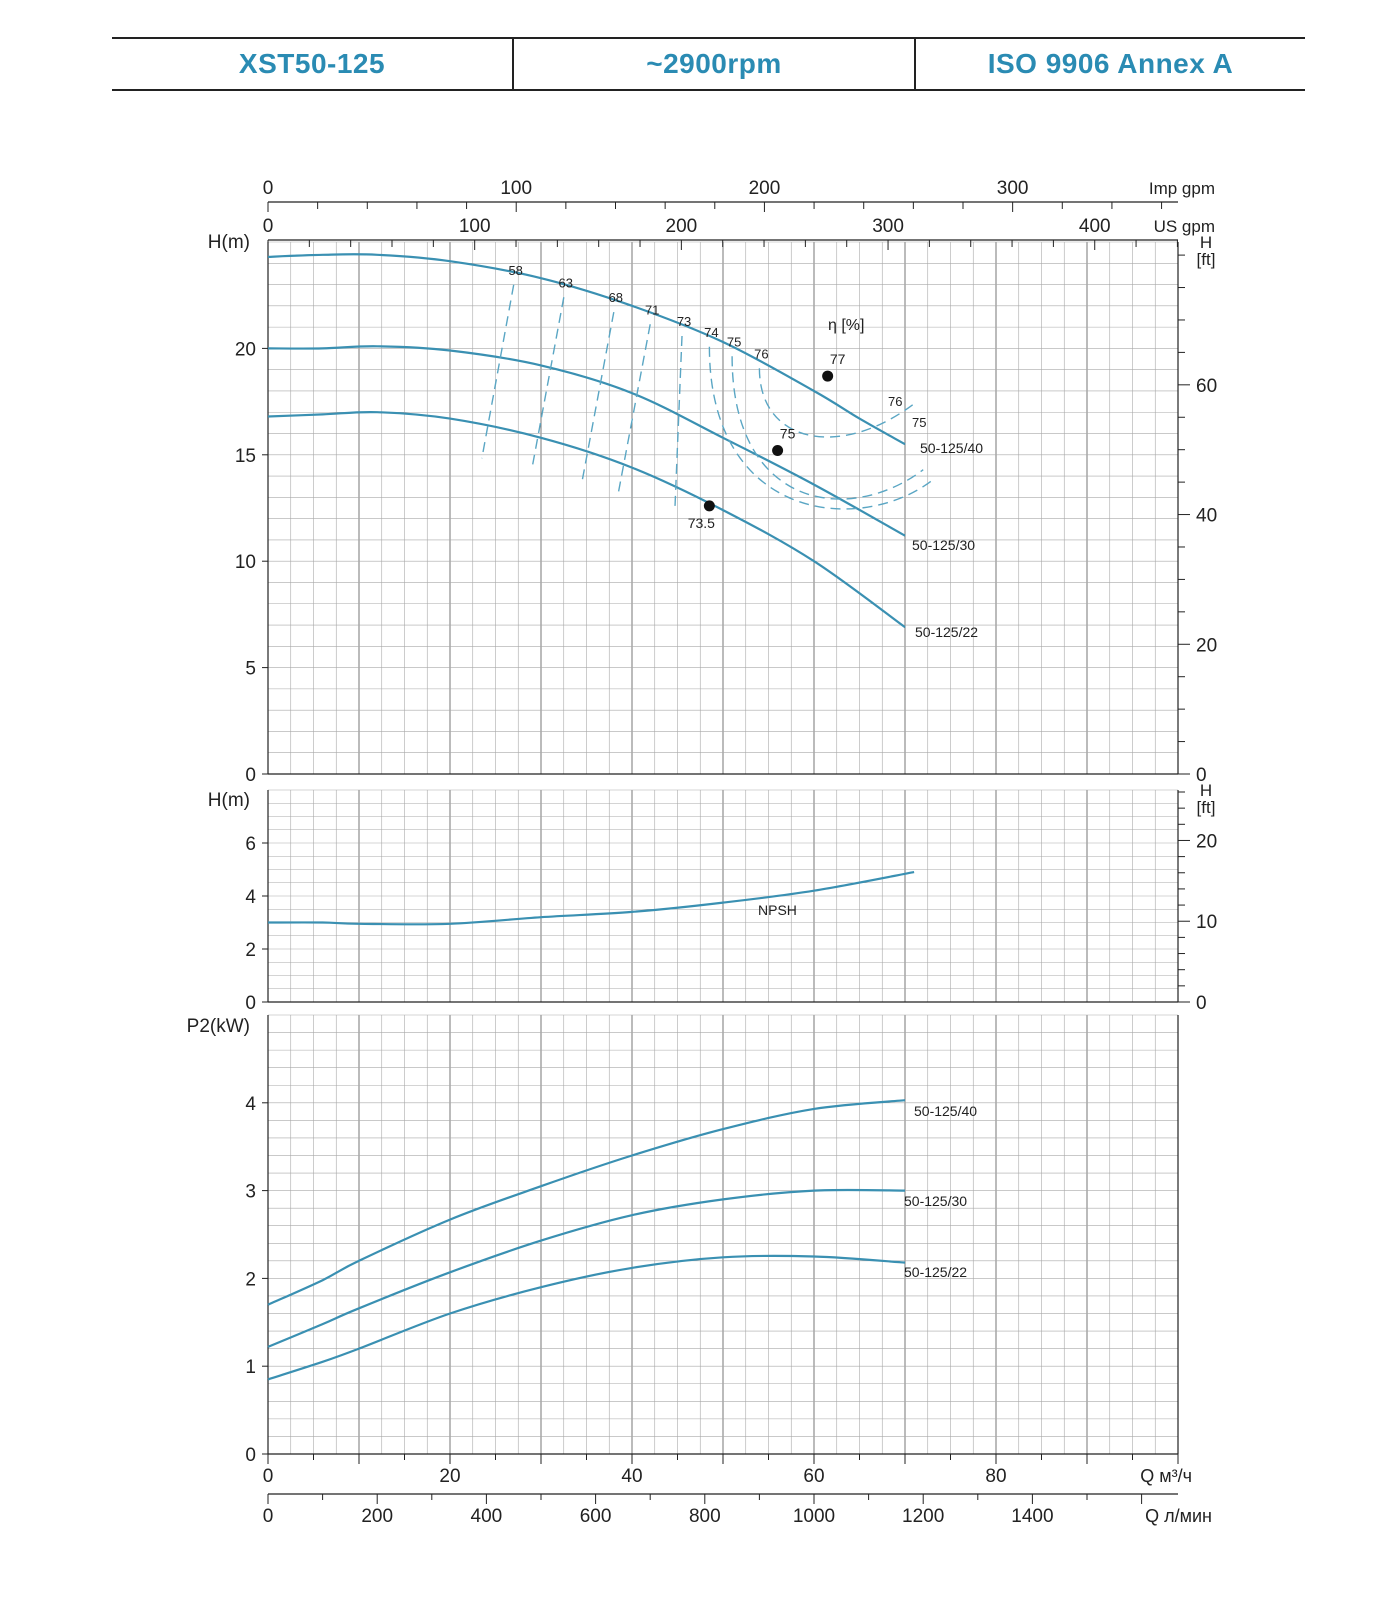 The height and width of the screenshot is (1600, 1400). I want to click on head-series-label: 50-125/40, so click(951, 448).